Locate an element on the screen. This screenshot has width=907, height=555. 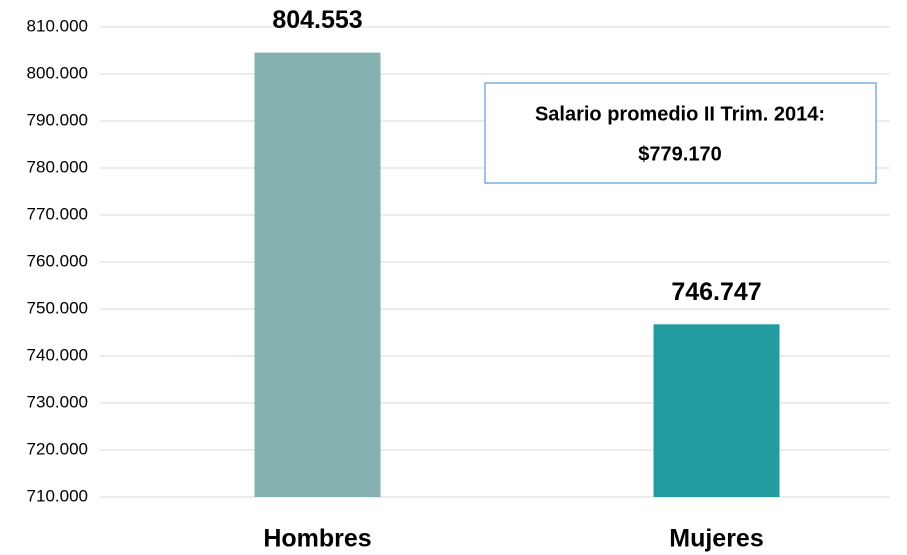
y-tick-label: 710.000 is located at coordinates (57, 495).